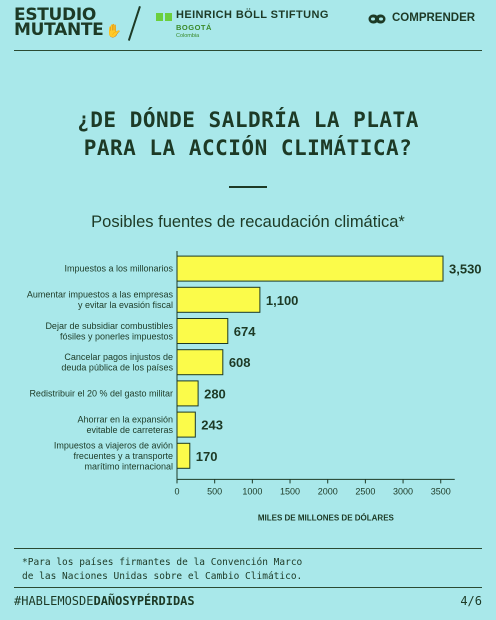 This screenshot has width=496, height=620. Describe the element at coordinates (55, 15) in the screenshot. I see `logo-line-1: ESTUDIO` at that location.